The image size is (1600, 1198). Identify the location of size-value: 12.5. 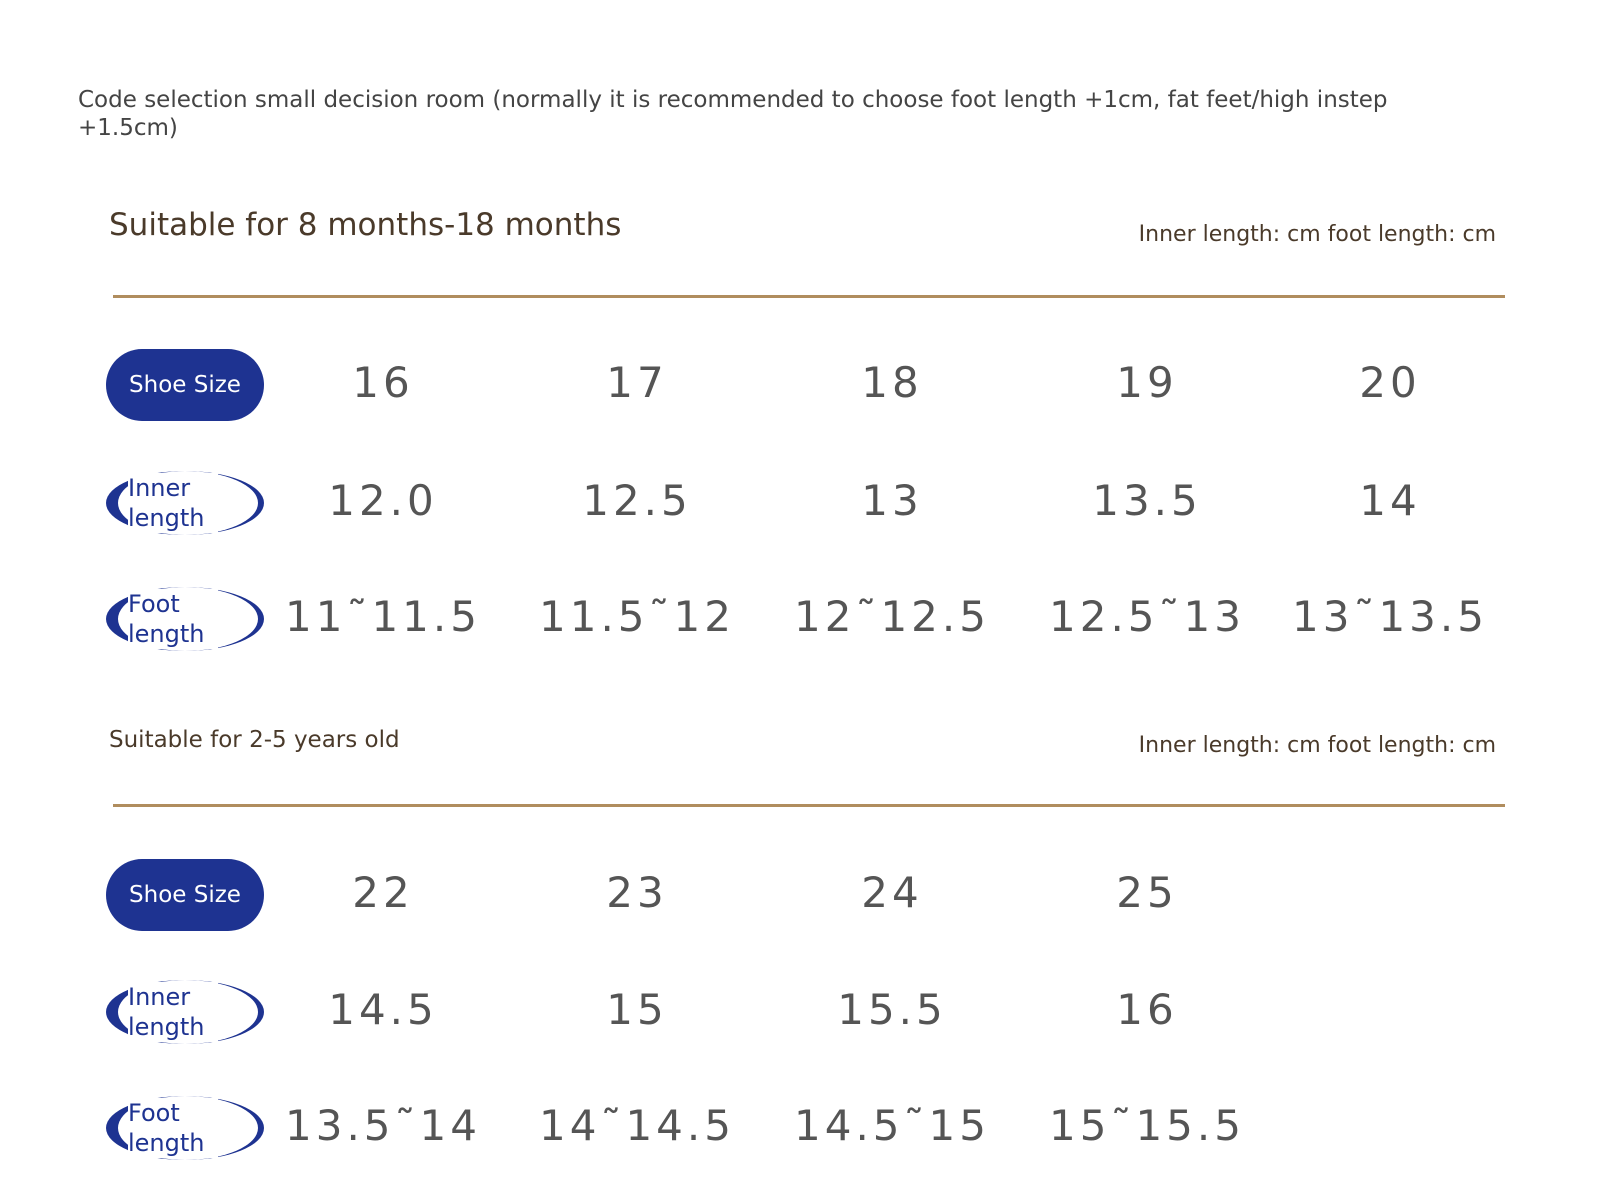
(637, 500).